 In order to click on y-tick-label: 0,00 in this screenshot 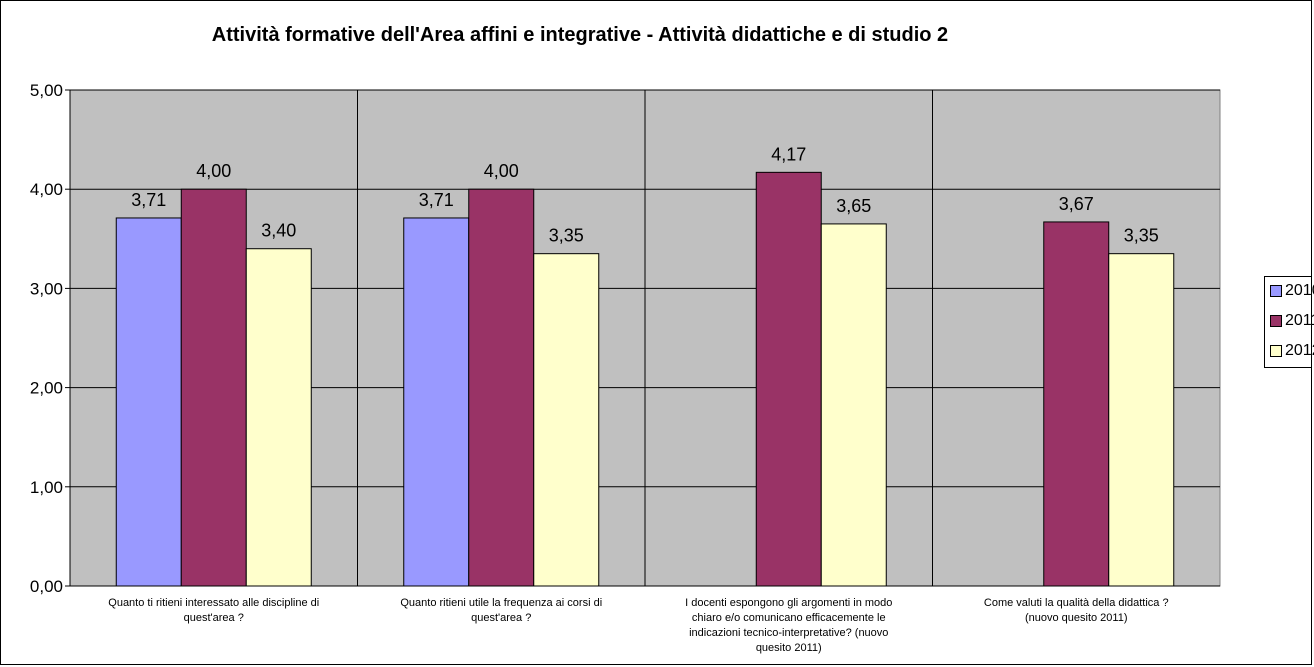, I will do `click(46, 586)`.